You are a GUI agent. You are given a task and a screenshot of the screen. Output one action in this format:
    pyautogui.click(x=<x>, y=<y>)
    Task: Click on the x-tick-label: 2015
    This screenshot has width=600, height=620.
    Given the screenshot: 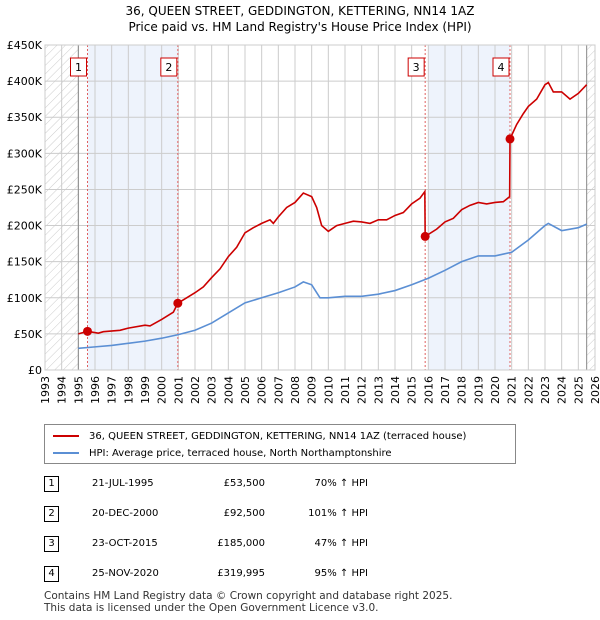 What is the action you would take?
    pyautogui.click(x=412, y=390)
    